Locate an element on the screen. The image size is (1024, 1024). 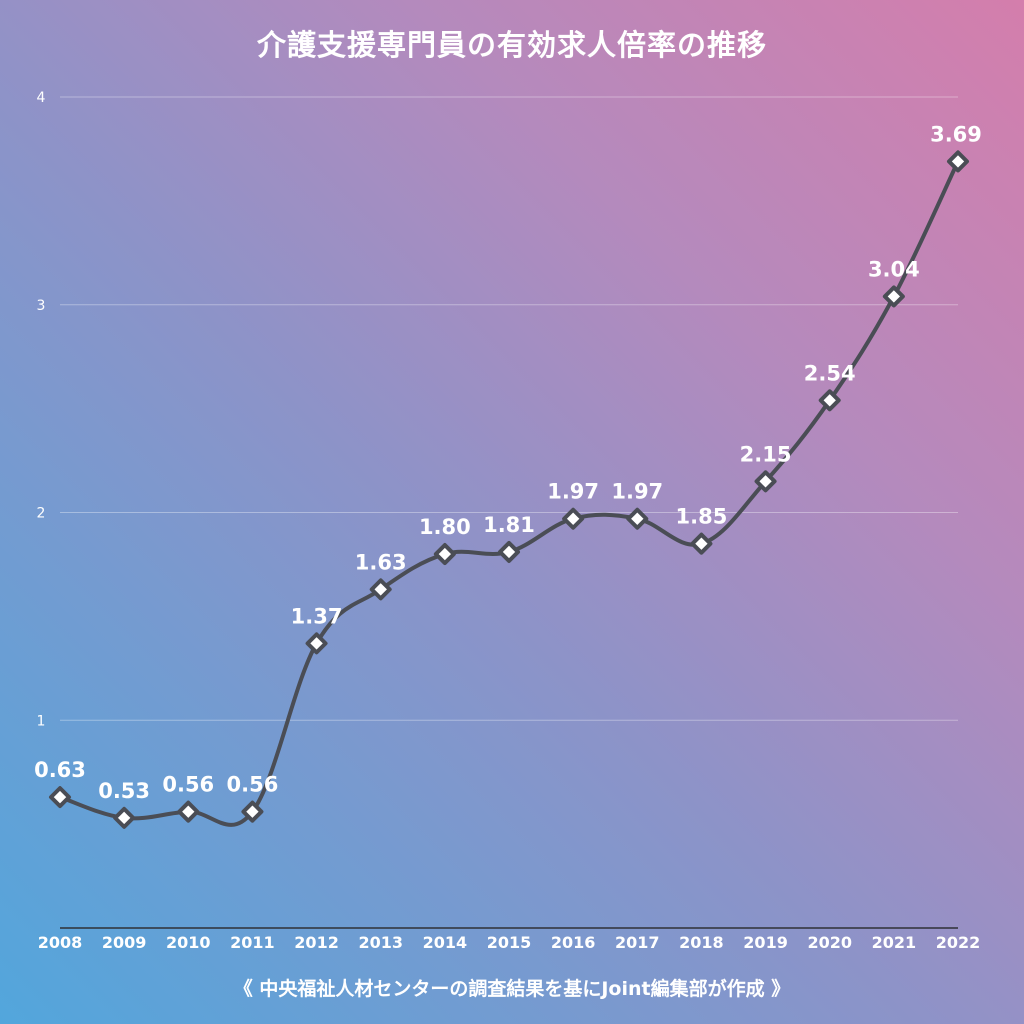
data-label: 2.54 is located at coordinates (830, 373).